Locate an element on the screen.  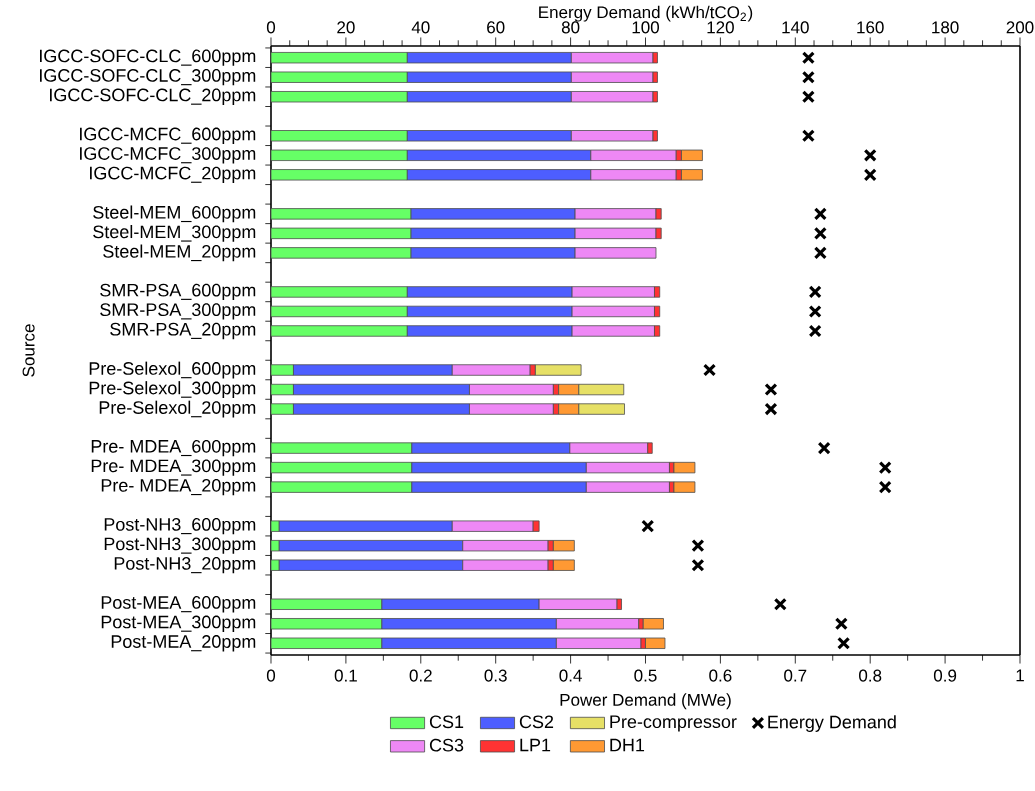
y-tick-label: IGCC-MCFC_20ppm is located at coordinates (173, 174).